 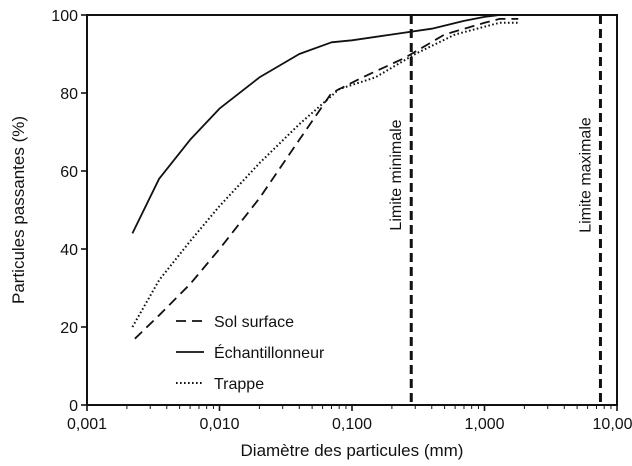 What do you see at coordinates (219, 424) in the screenshot?
I see `x-tick-label: 0,010` at bounding box center [219, 424].